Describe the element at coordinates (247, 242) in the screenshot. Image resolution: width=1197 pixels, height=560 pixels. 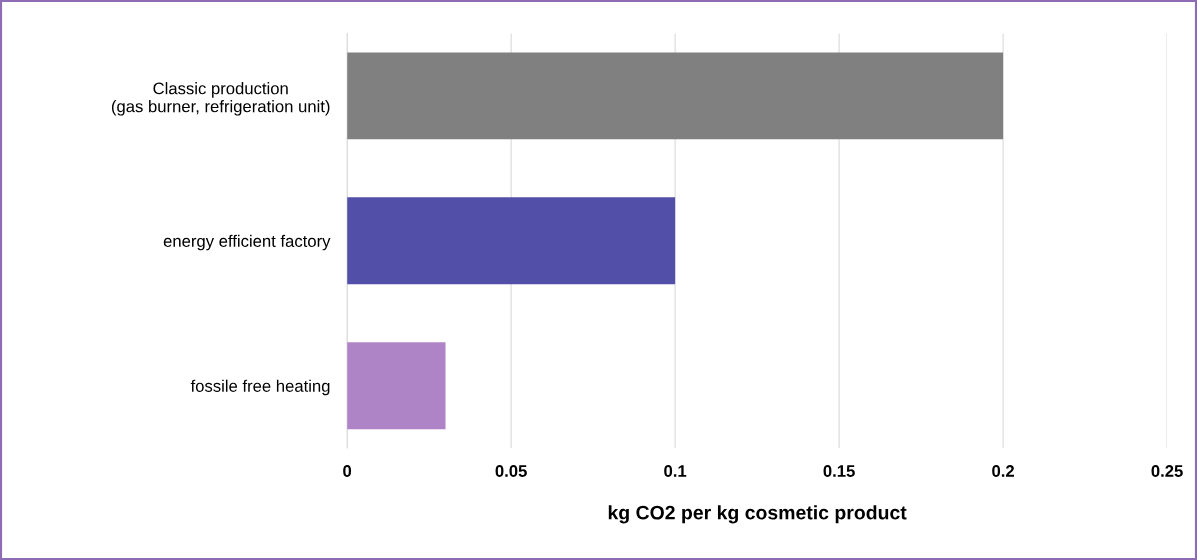
I see `y-tick-label: energy efficient factory` at that location.